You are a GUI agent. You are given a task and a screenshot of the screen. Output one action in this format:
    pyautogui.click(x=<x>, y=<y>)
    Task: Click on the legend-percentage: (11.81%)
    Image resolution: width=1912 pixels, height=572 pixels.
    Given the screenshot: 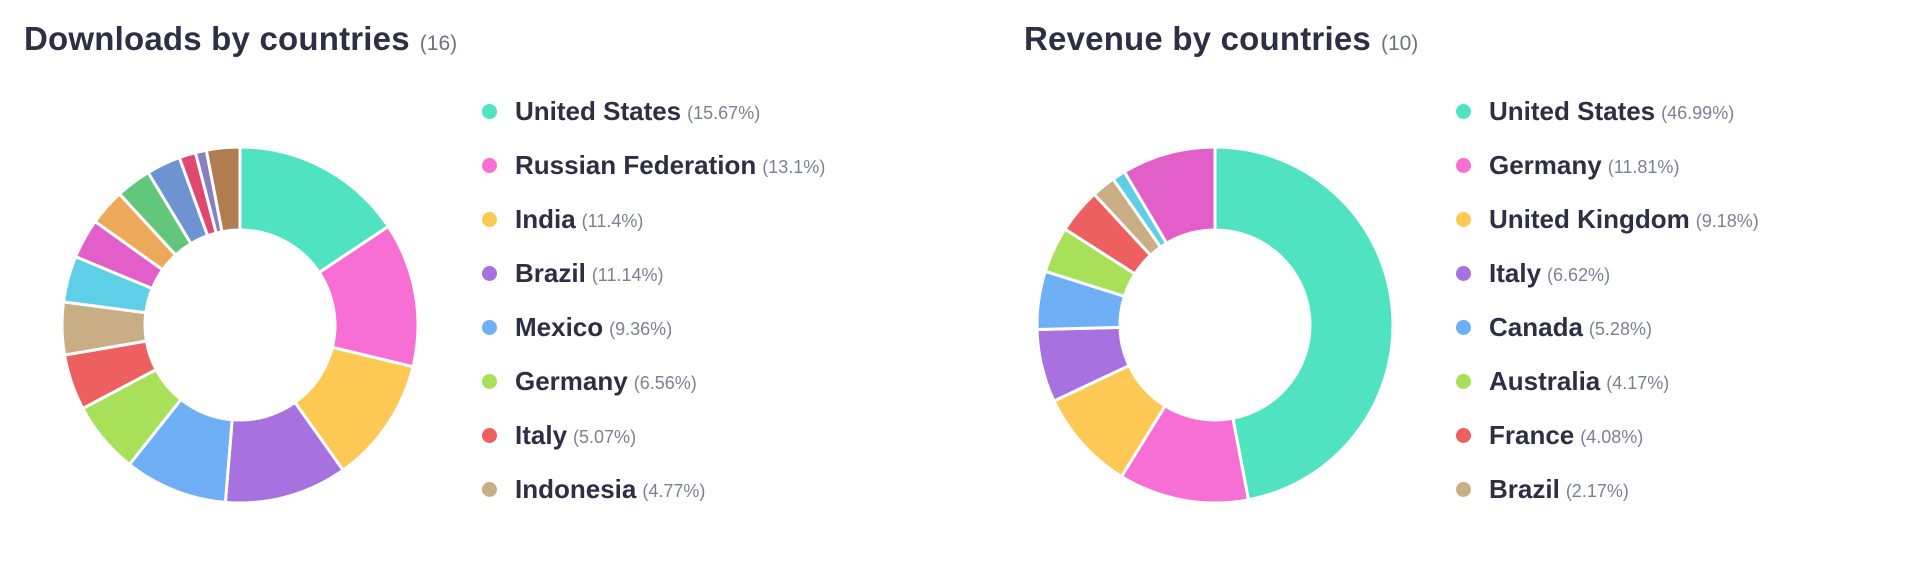 What is the action you would take?
    pyautogui.click(x=1643, y=166)
    